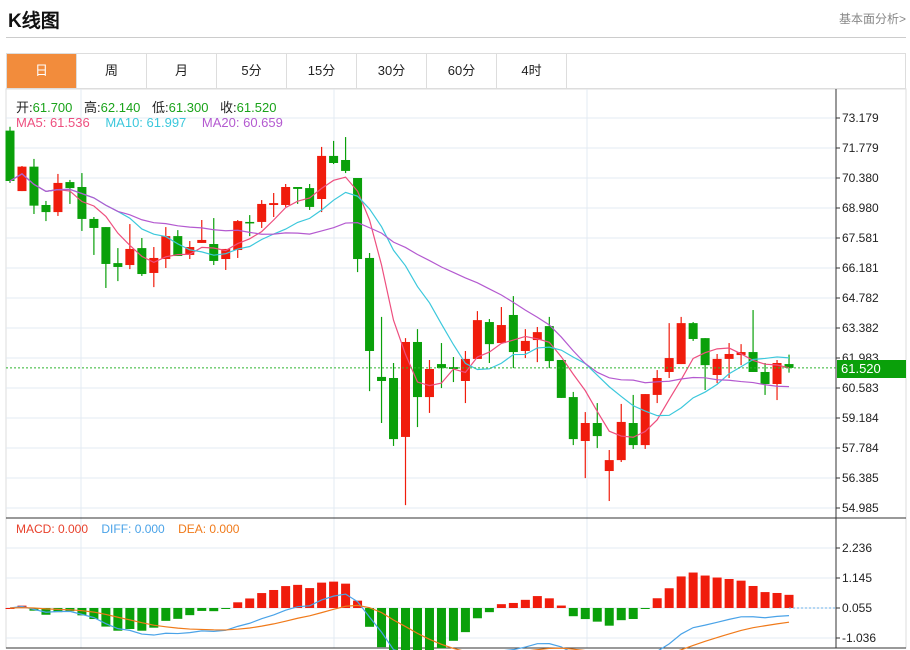 The height and width of the screenshot is (650, 910). Describe the element at coordinates (532, 71) in the screenshot. I see `tab-4hour: 4时` at that location.